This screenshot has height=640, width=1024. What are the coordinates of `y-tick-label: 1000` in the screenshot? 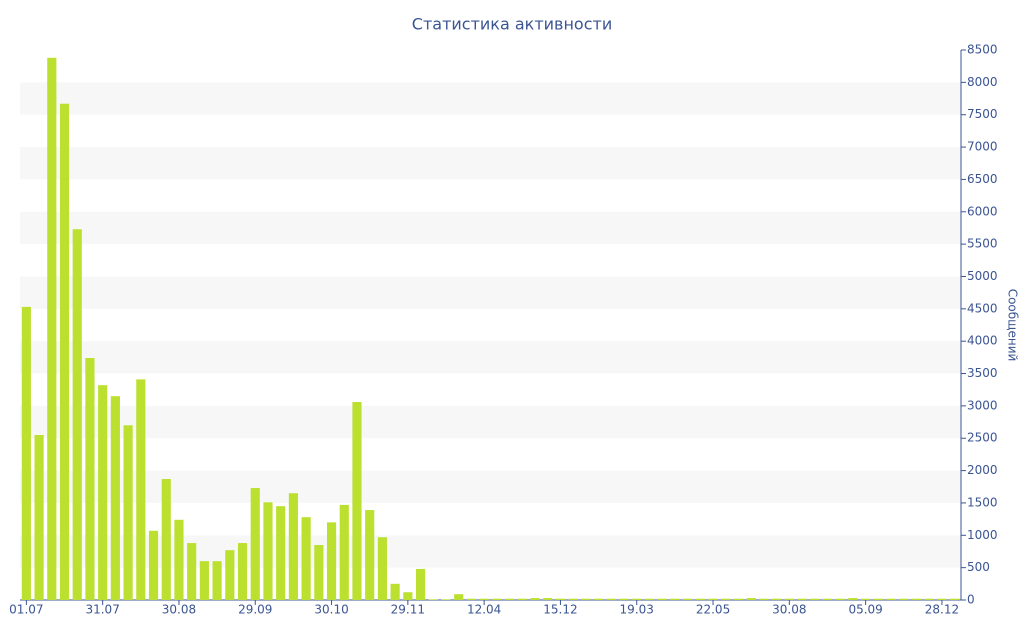 It's located at (982, 535).